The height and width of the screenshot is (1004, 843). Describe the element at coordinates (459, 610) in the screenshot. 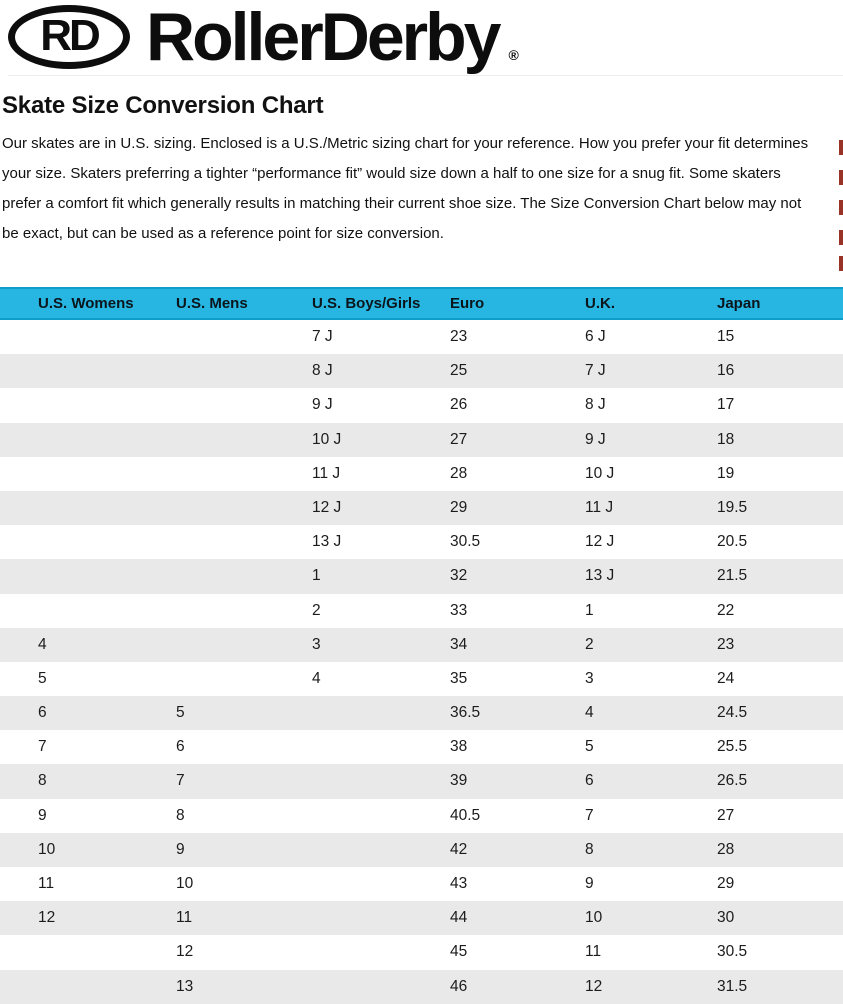

I see `table-cell: 33` at that location.